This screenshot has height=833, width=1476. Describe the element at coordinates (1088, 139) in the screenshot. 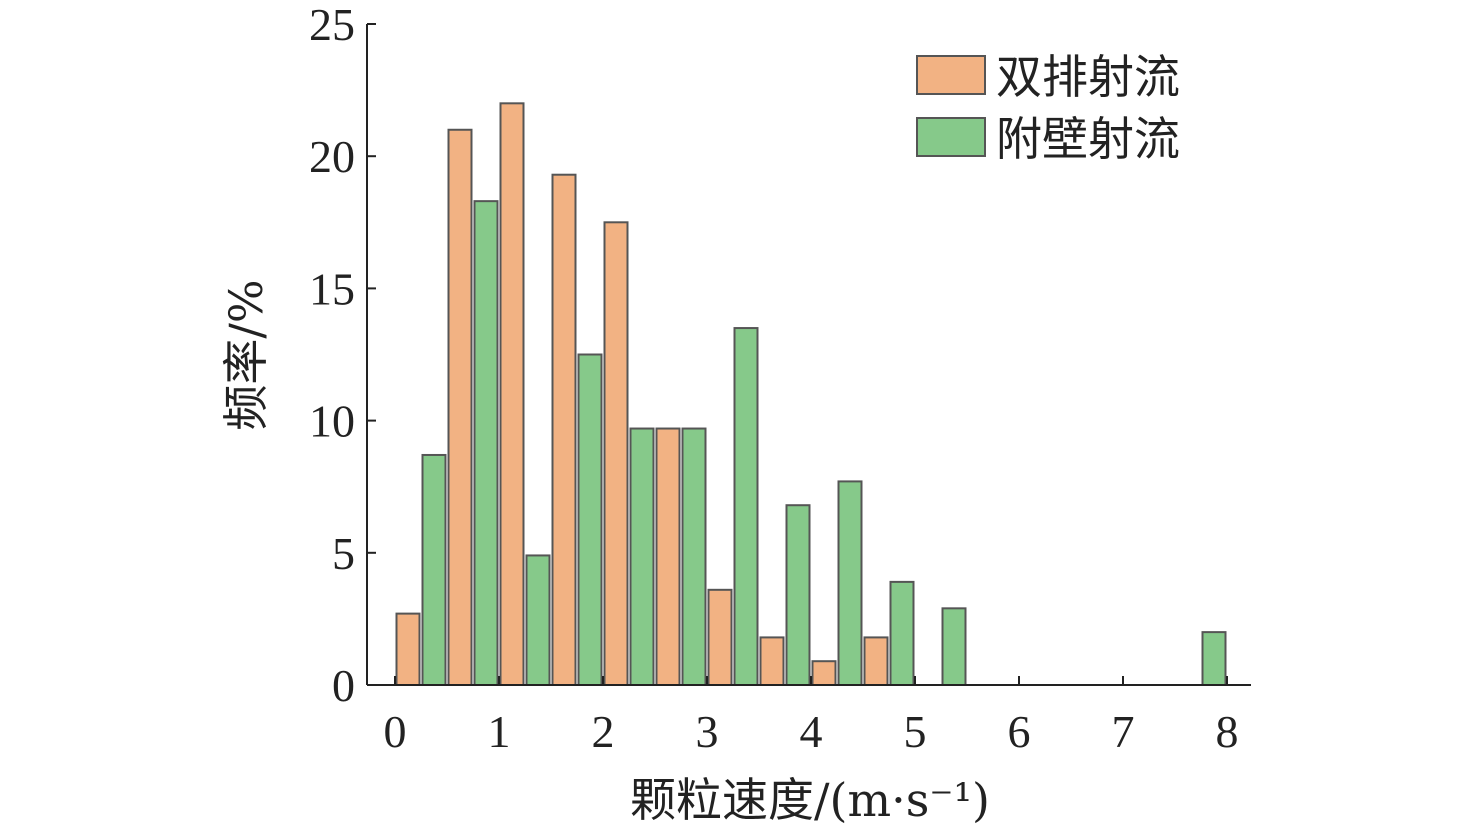

I see `legend-label-series-2: 附壁射流` at that location.